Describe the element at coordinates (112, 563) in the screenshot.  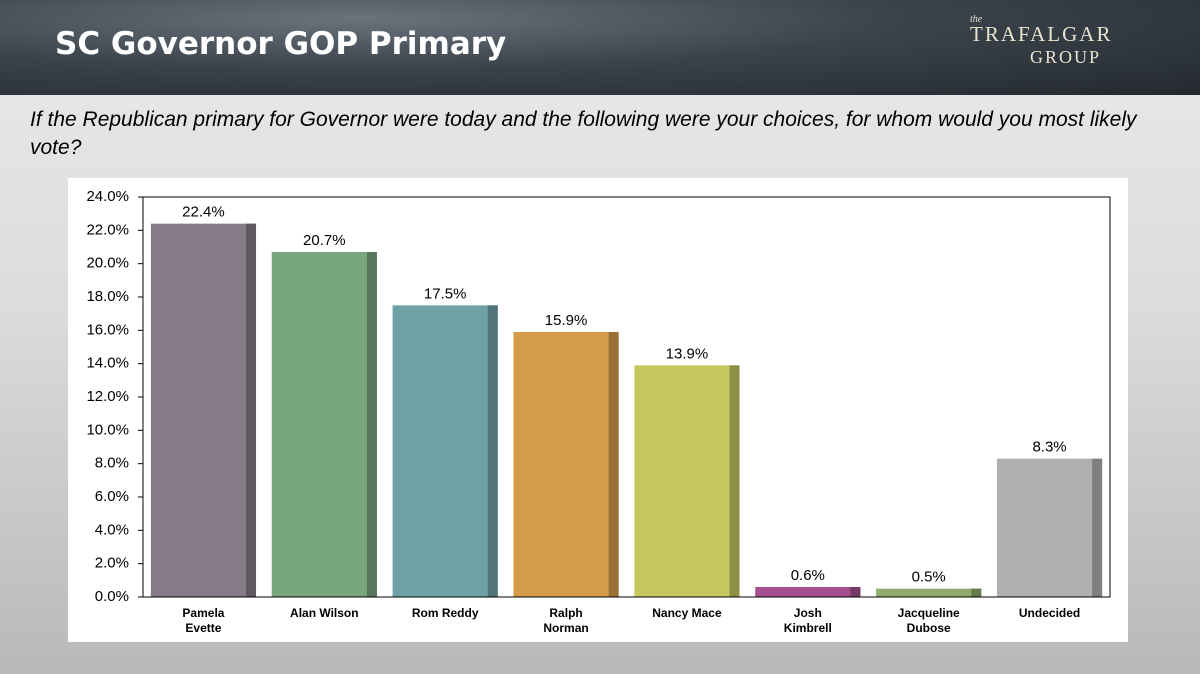
I see `y-tick-label: 2.0%` at that location.